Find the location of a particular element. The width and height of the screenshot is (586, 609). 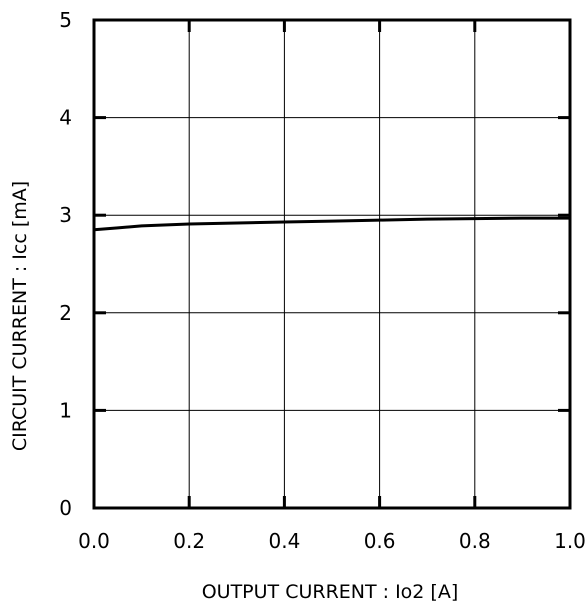

series-line is located at coordinates (331, 224).